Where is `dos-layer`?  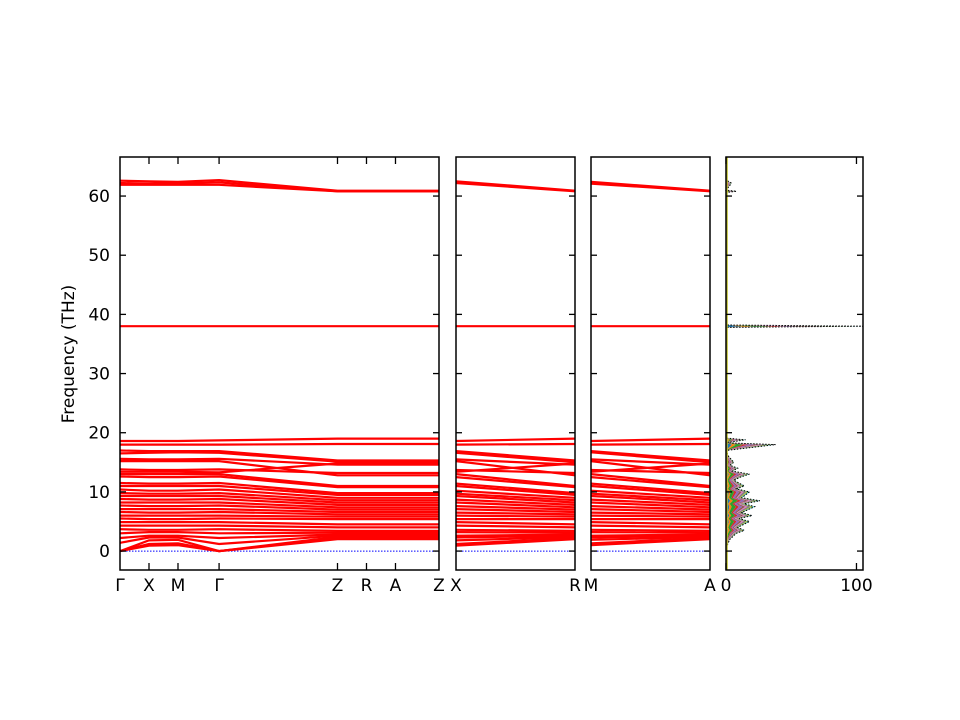
dos-layer is located at coordinates (794, 363).